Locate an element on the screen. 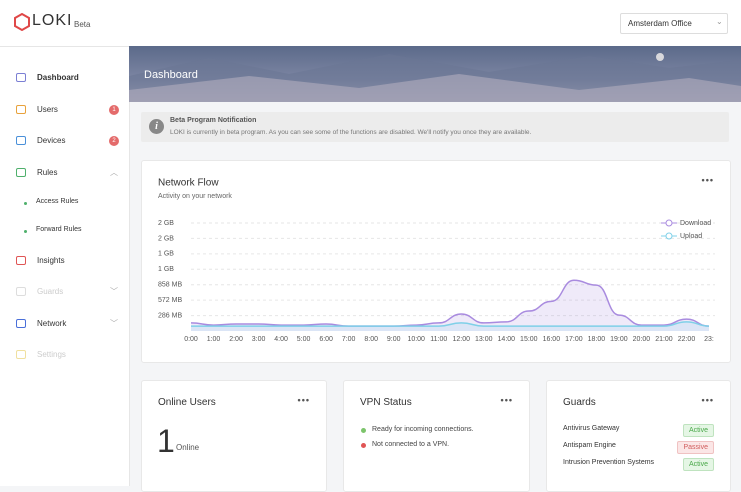  logo: LOKI is located at coordinates (52, 20).